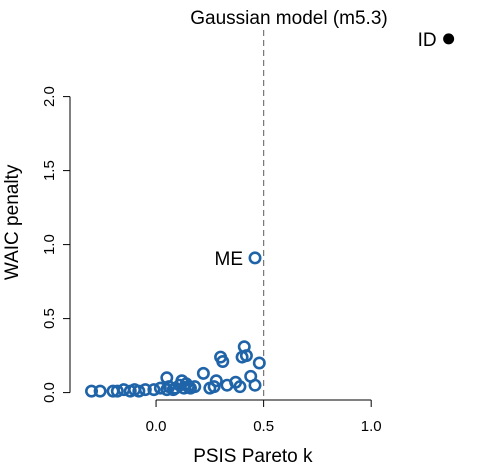 The image size is (480, 470). Describe the element at coordinates (288, 18) in the screenshot. I see `chart-title: Gaussian model (m5.3)` at that location.